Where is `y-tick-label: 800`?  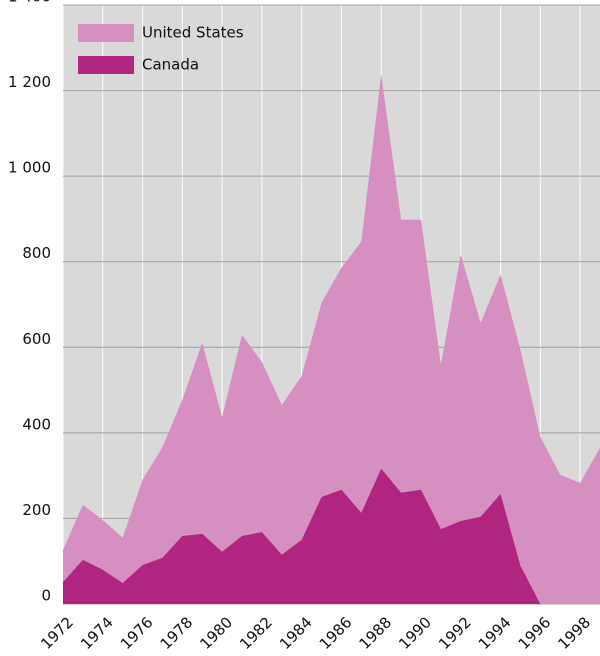 y-tick-label: 800 is located at coordinates (36, 253).